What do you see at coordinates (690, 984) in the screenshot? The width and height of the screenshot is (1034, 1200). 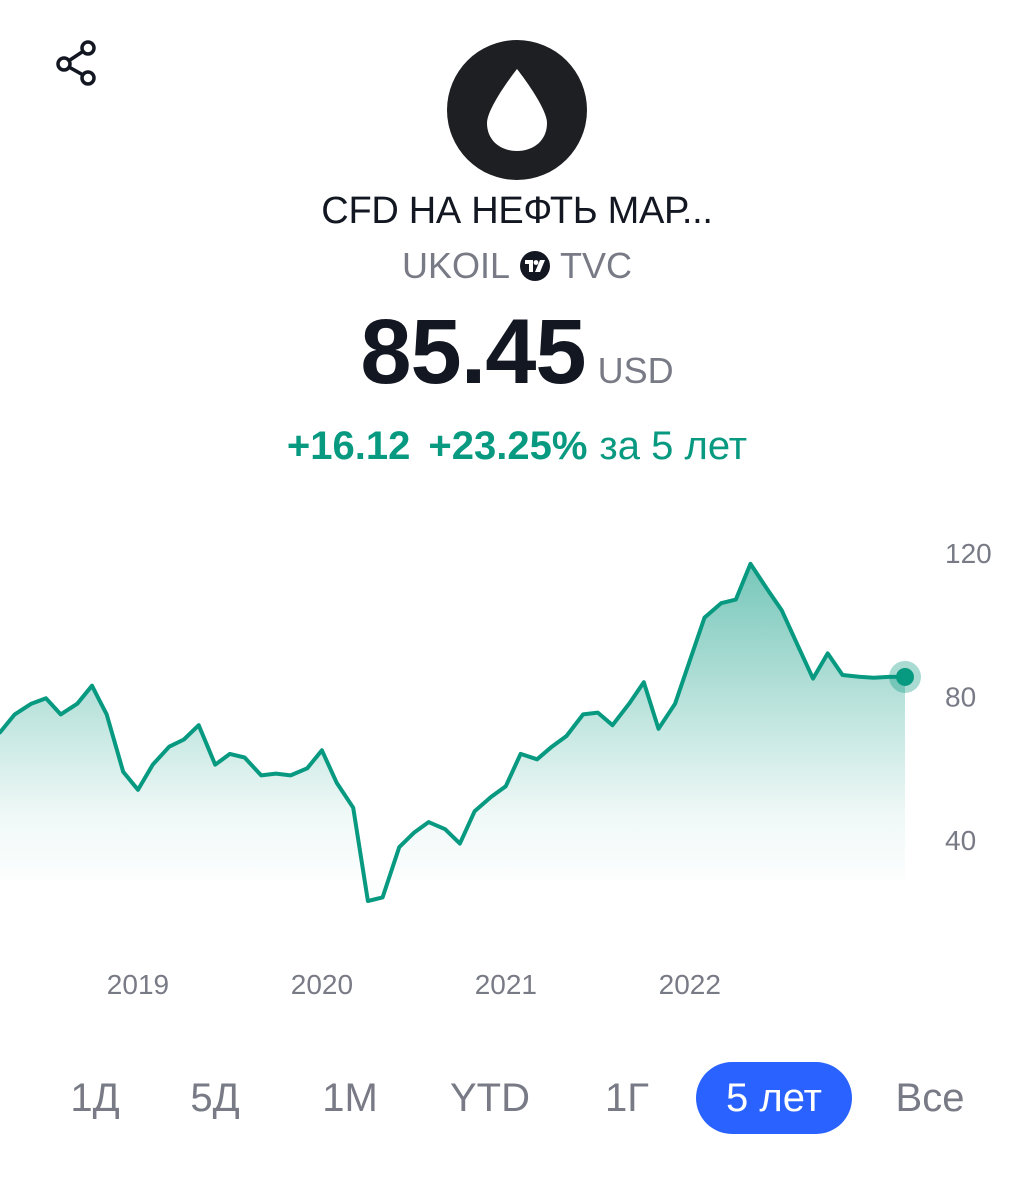 I see `x-tick-label: 2022` at bounding box center [690, 984].